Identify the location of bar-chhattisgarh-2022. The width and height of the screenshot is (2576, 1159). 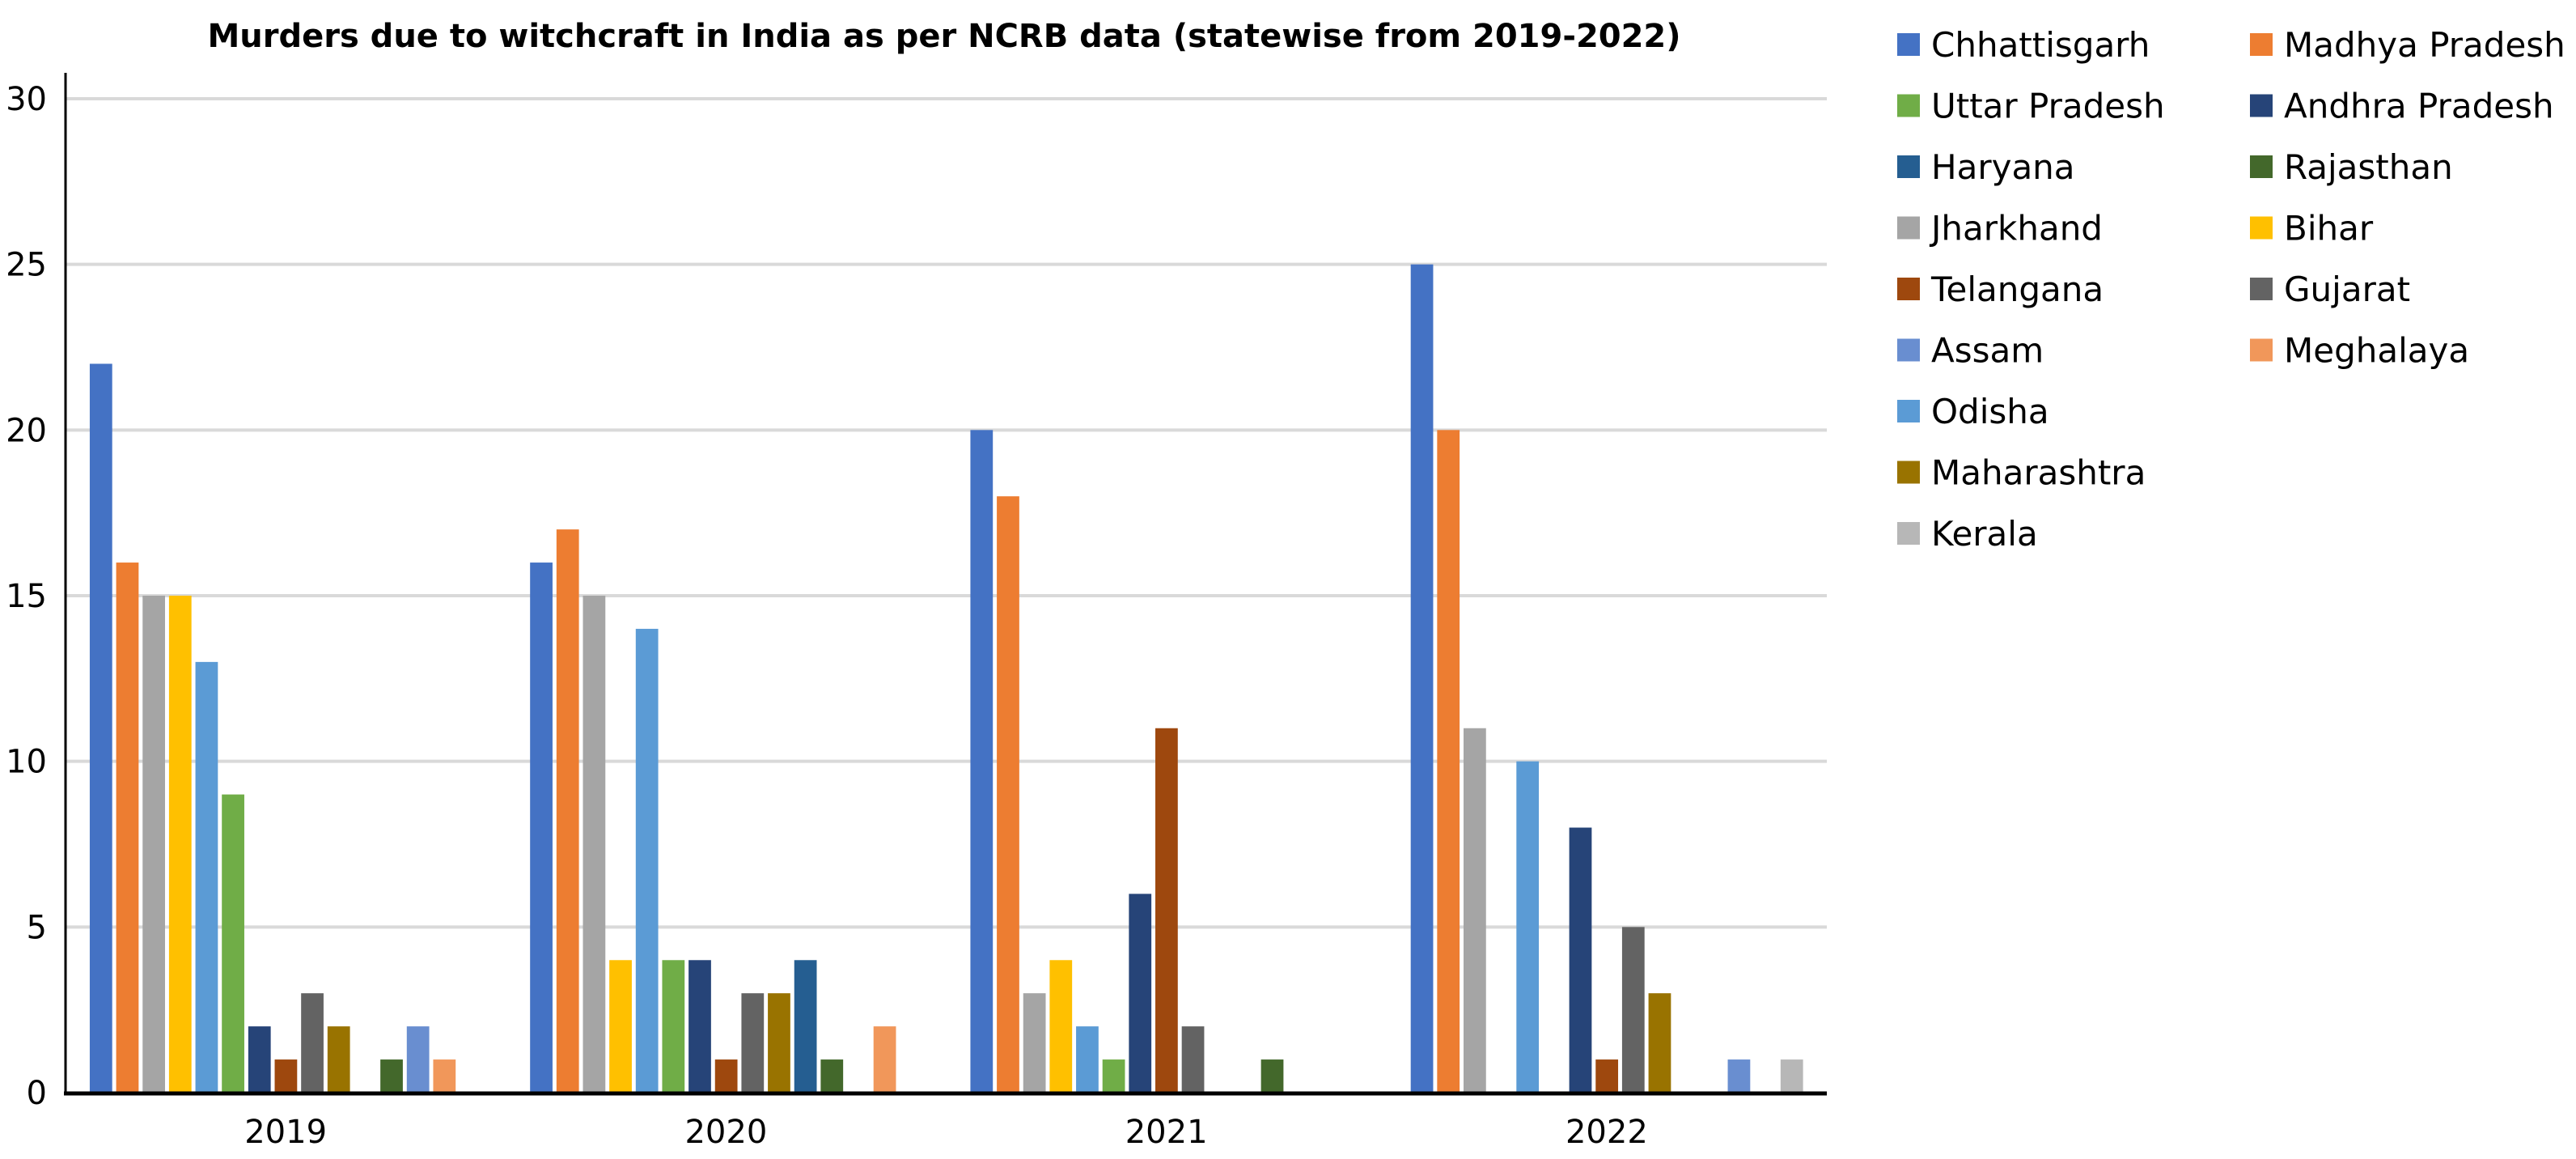
(1422, 678).